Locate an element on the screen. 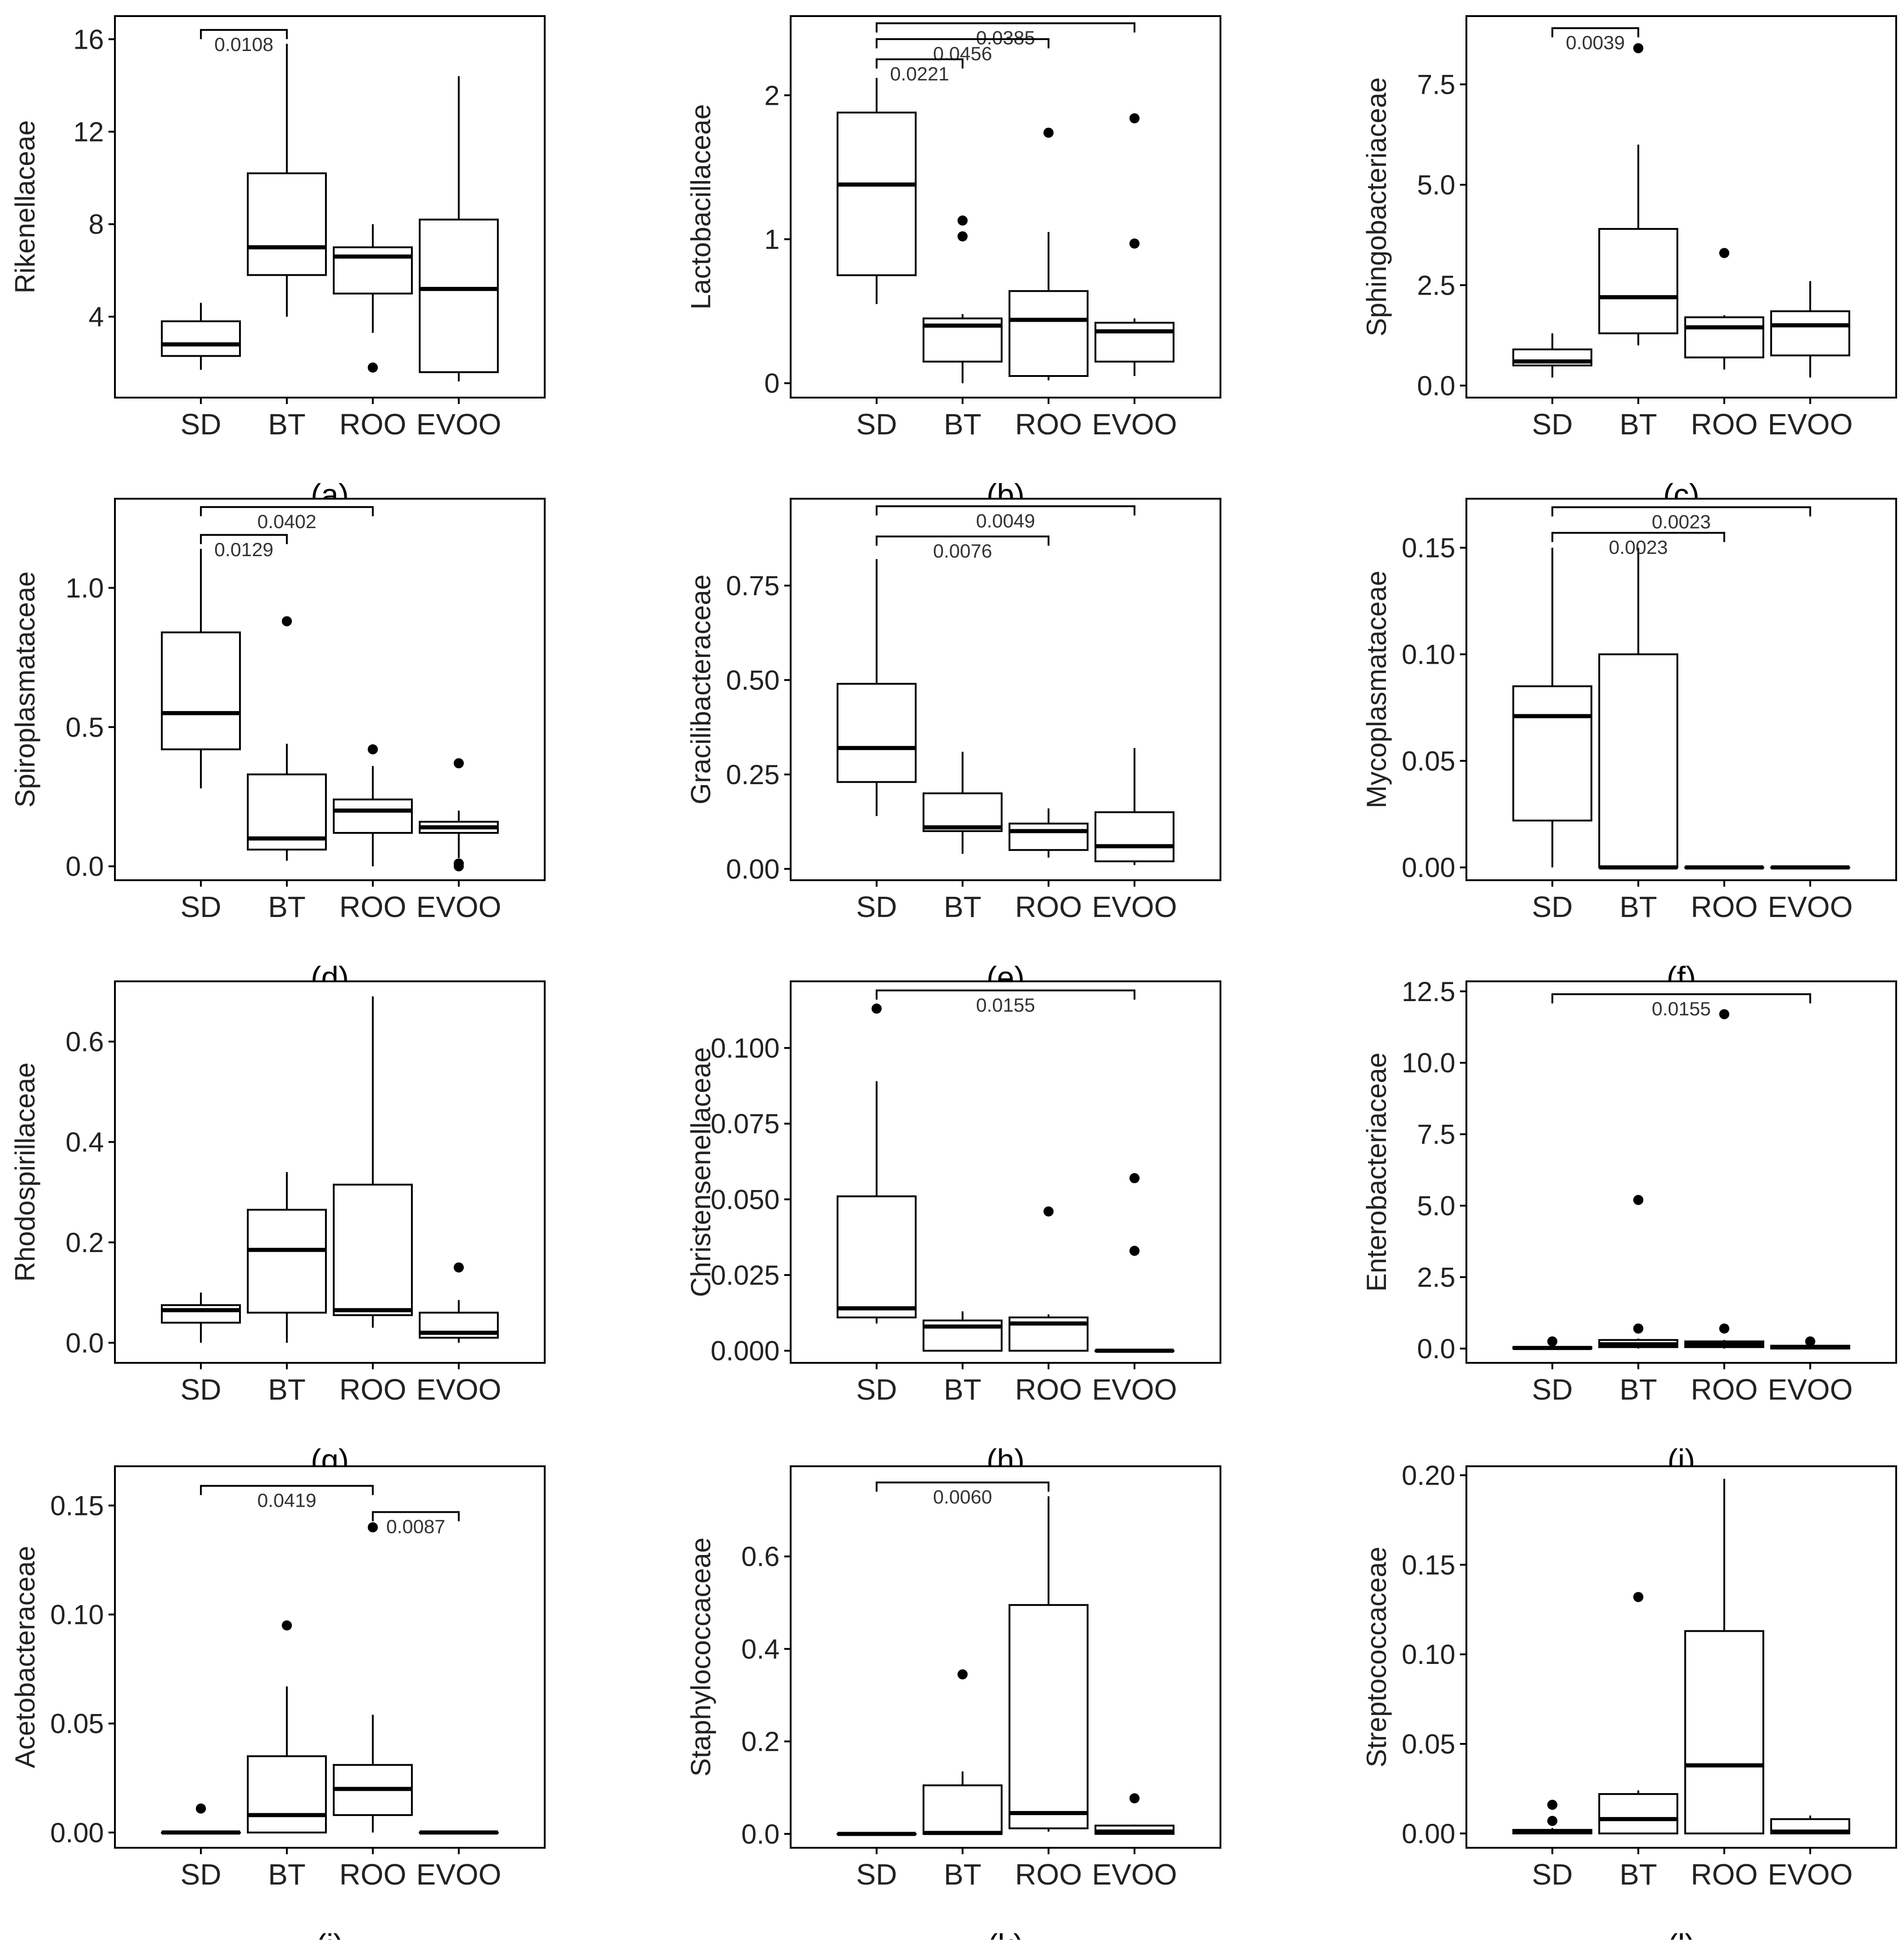 The image size is (1904, 1942). plot-frame is located at coordinates (330, 1172).